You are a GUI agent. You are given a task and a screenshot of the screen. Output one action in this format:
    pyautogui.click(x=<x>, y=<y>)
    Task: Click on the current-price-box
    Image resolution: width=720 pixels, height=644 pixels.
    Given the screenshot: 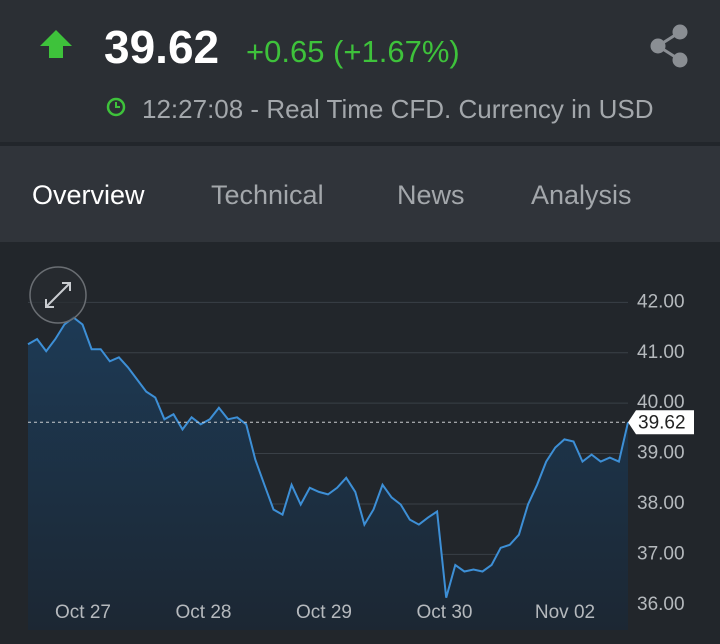 What is the action you would take?
    pyautogui.click(x=661, y=422)
    